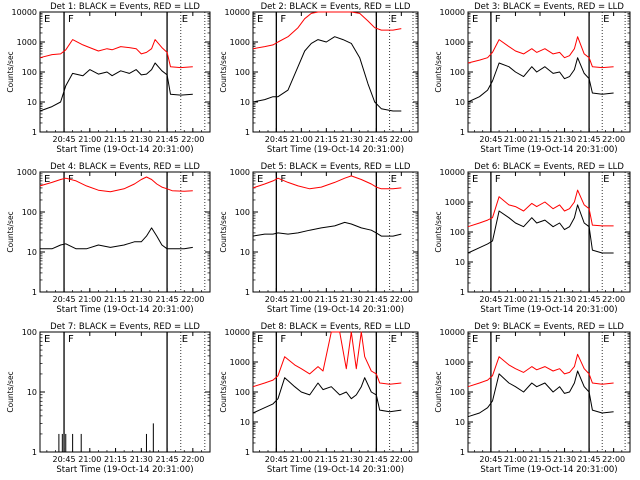  Describe the element at coordinates (336, 167) in the screenshot. I see `panel-title: Det 5: BLACK = Events, RED = LLD` at that location.